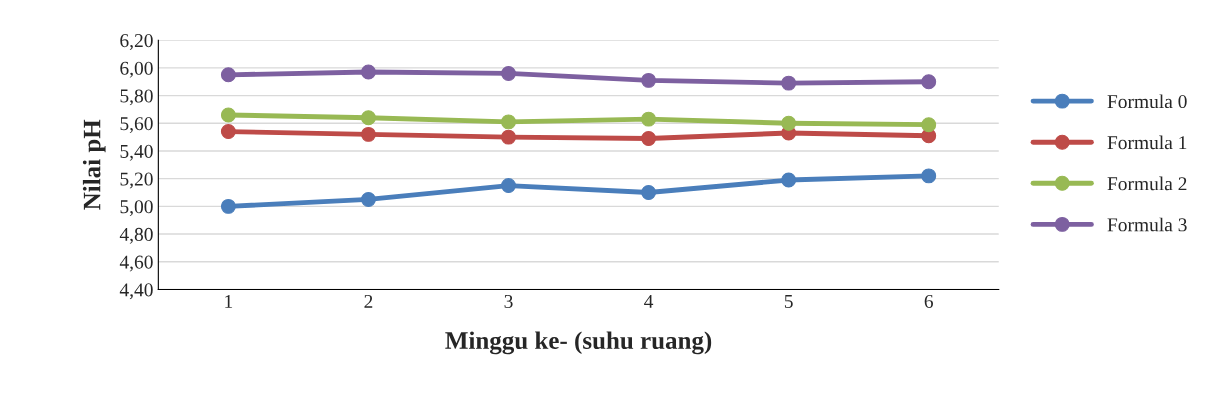 Image resolution: width=1218 pixels, height=402 pixels. I want to click on y-tick-label: 5,20, so click(136, 180).